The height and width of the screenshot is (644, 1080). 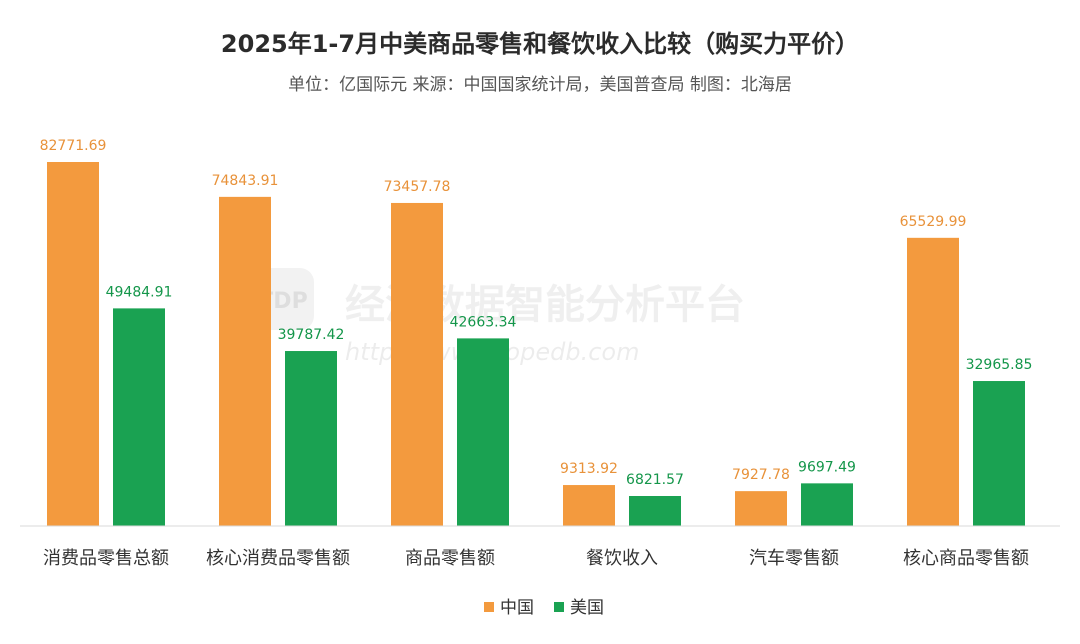 I want to click on legend-label-usa: 美国, so click(x=587, y=608).